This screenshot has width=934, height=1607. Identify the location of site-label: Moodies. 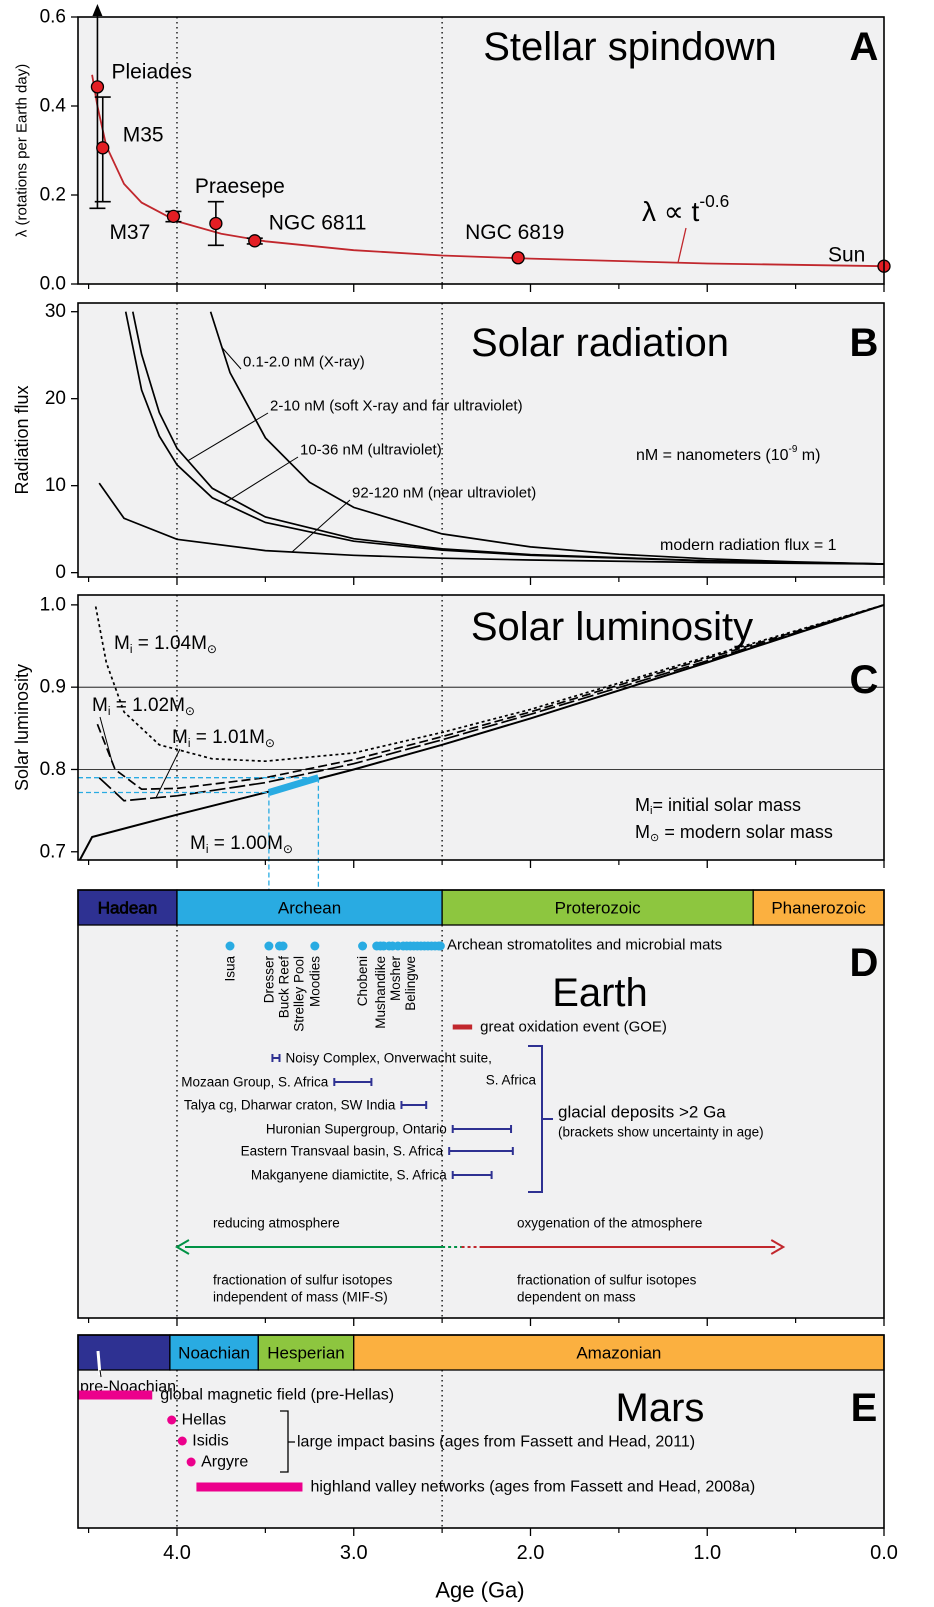
(314, 981).